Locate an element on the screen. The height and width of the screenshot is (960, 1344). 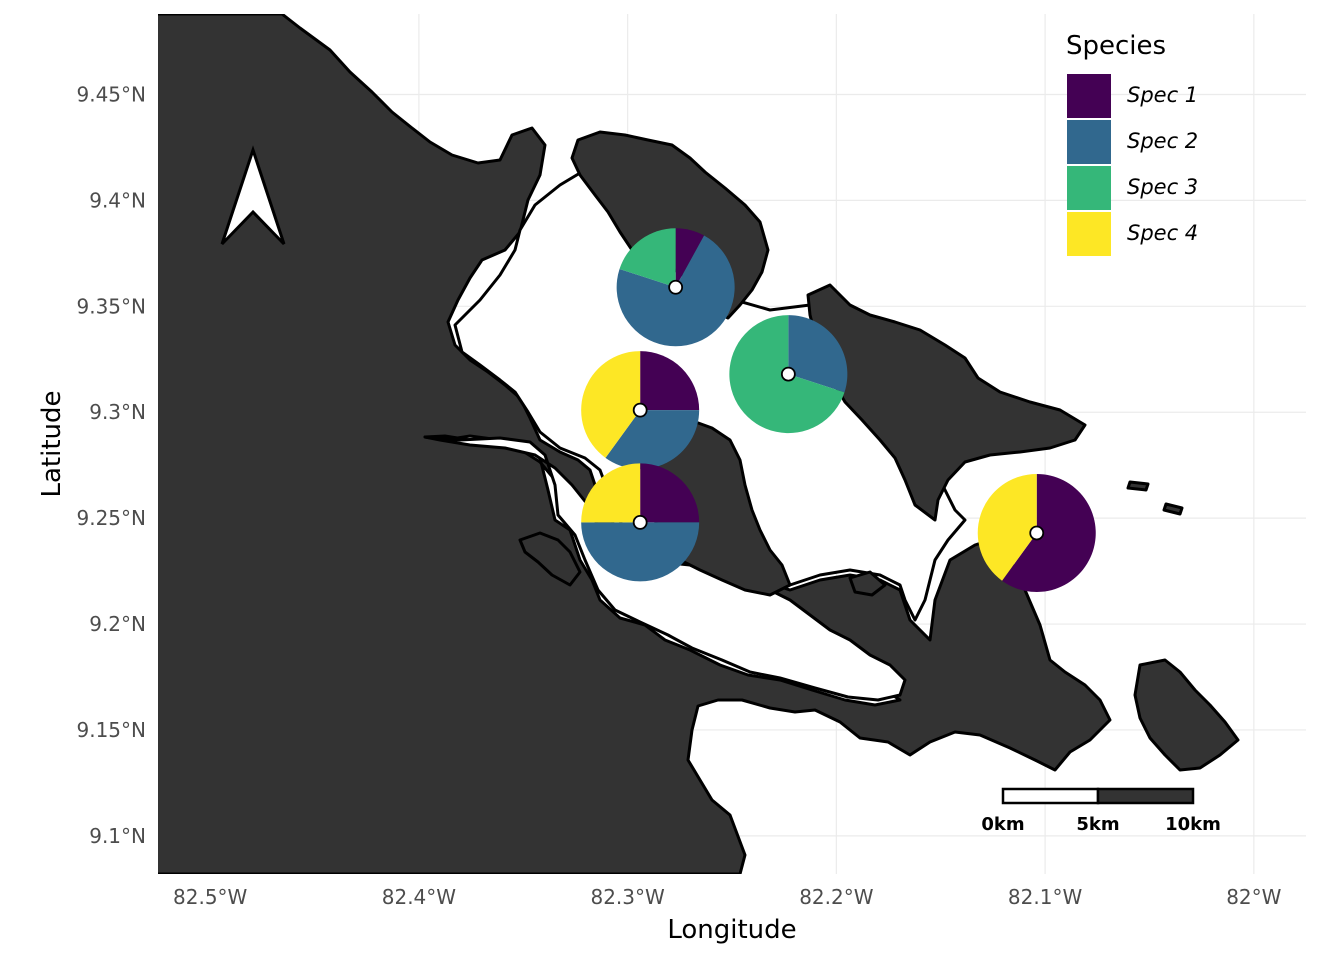
legend: Species Spec 1 Spec 2 Spec 3 Spec 4 is located at coordinates (1132, 143).